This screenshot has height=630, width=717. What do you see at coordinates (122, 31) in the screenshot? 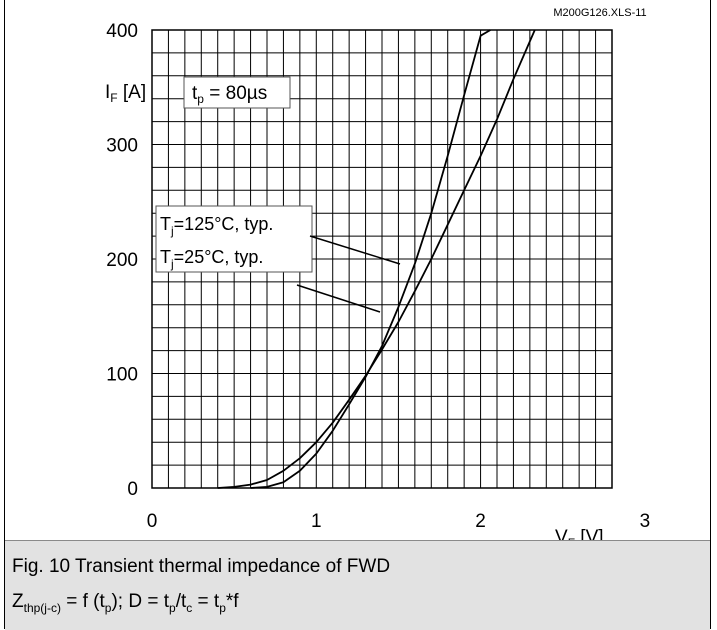
I see `y-tick-label: 400` at bounding box center [122, 31].